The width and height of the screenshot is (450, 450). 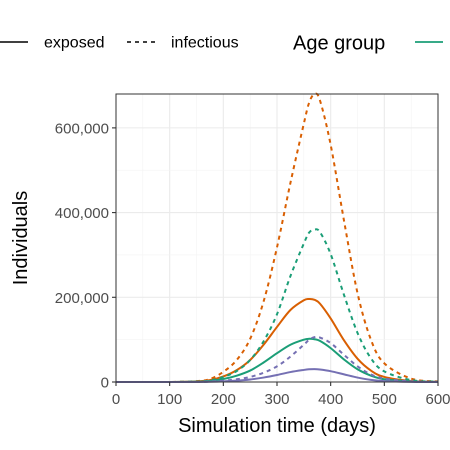 I want to click on y-tick-label: 600,000, so click(x=82, y=128).